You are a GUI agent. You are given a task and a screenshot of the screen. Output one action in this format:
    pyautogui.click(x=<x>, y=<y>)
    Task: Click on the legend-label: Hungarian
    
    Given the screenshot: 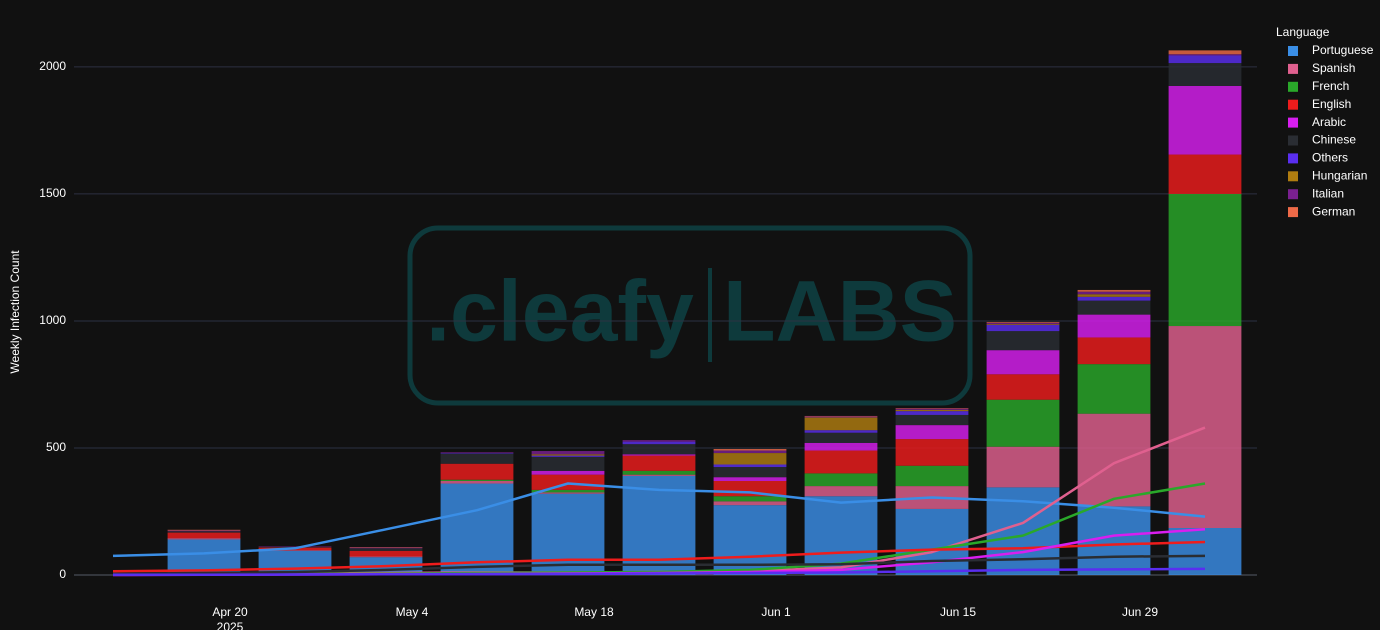 What is the action you would take?
    pyautogui.click(x=1339, y=175)
    